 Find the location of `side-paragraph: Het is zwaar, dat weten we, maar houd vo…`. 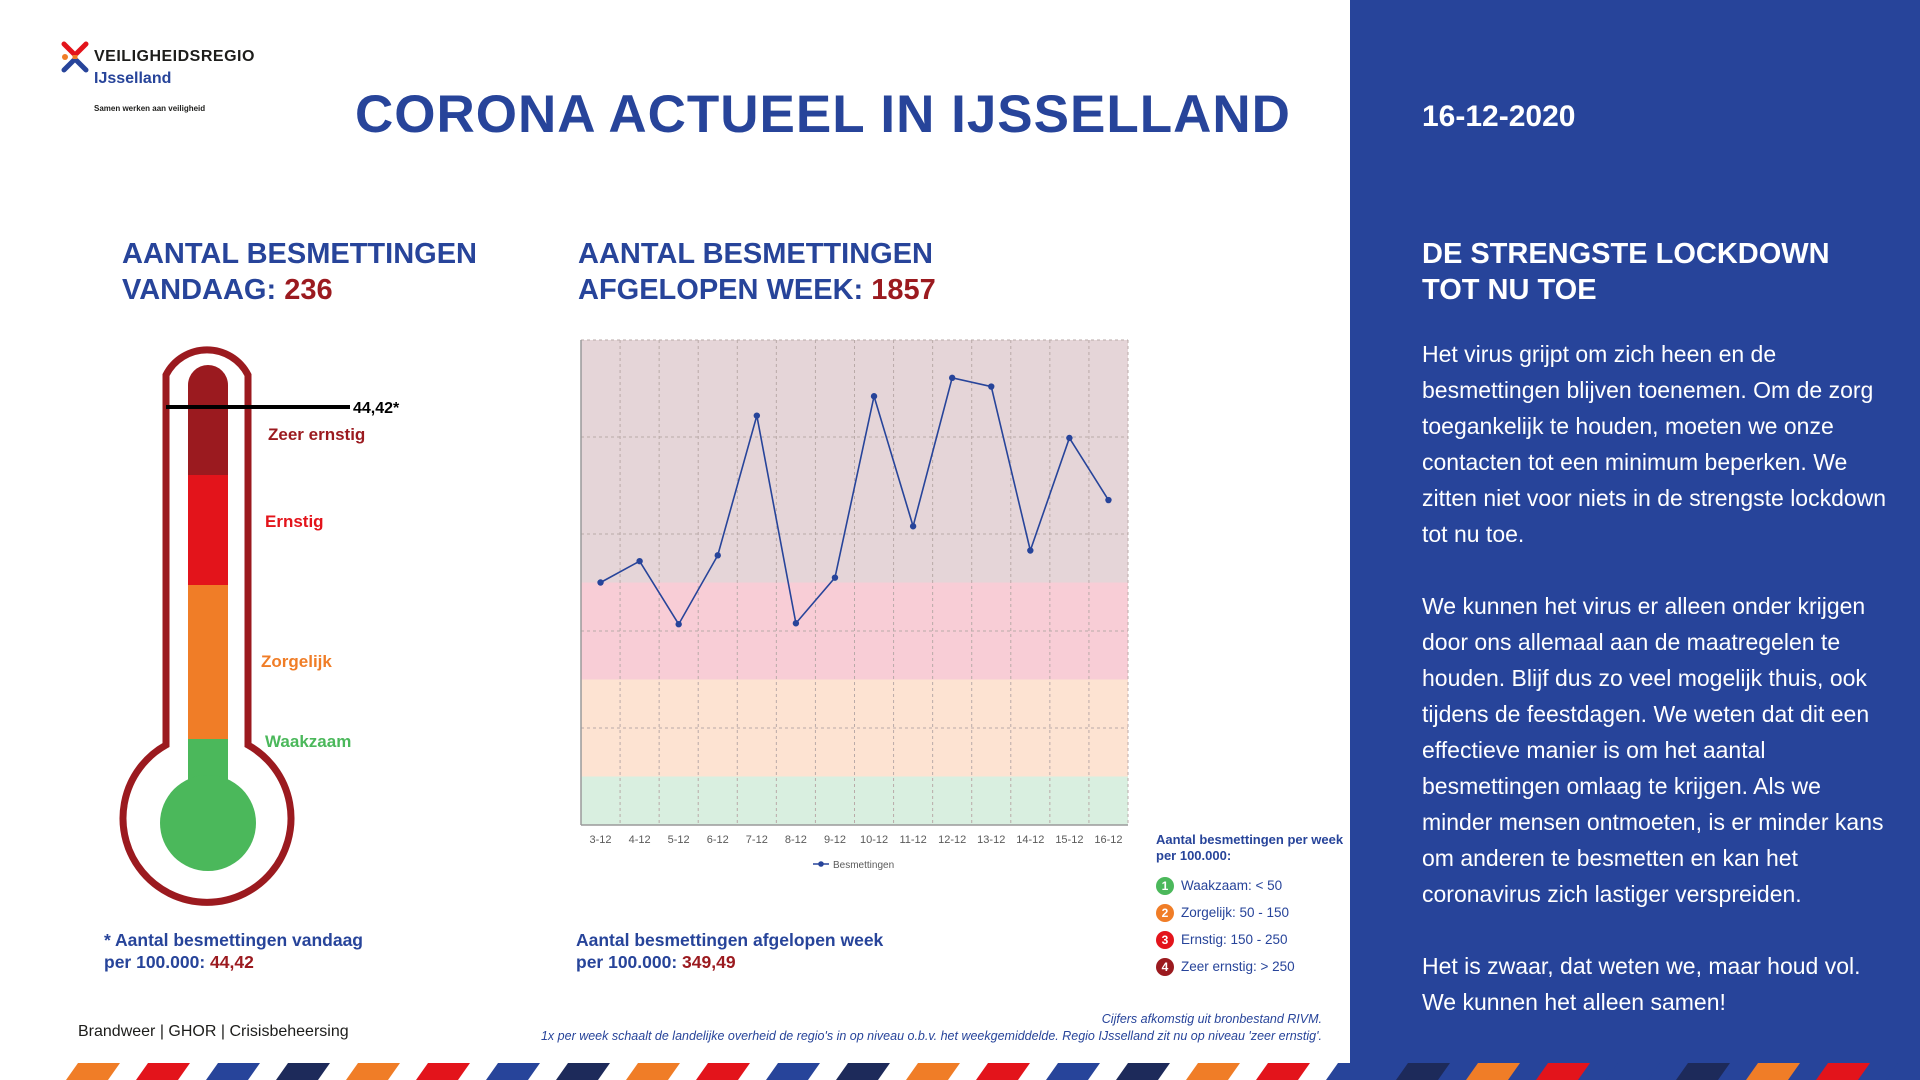

side-paragraph: Het is zwaar, dat weten we, maar houd vo… is located at coordinates (1641, 984).